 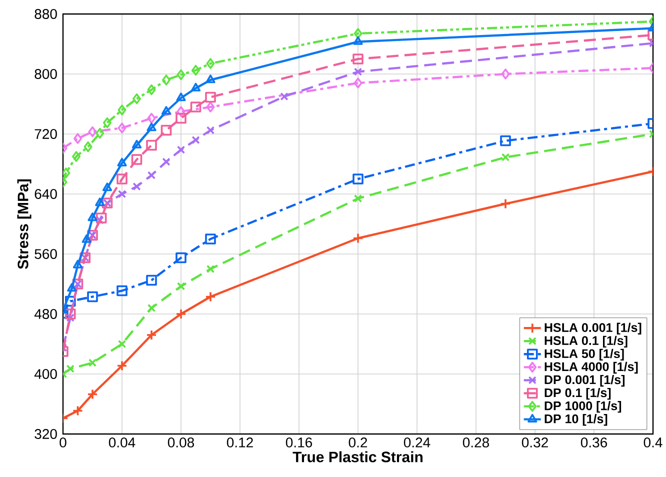 What do you see at coordinates (45, 134) in the screenshot?
I see `y-tick-label: 720` at bounding box center [45, 134].